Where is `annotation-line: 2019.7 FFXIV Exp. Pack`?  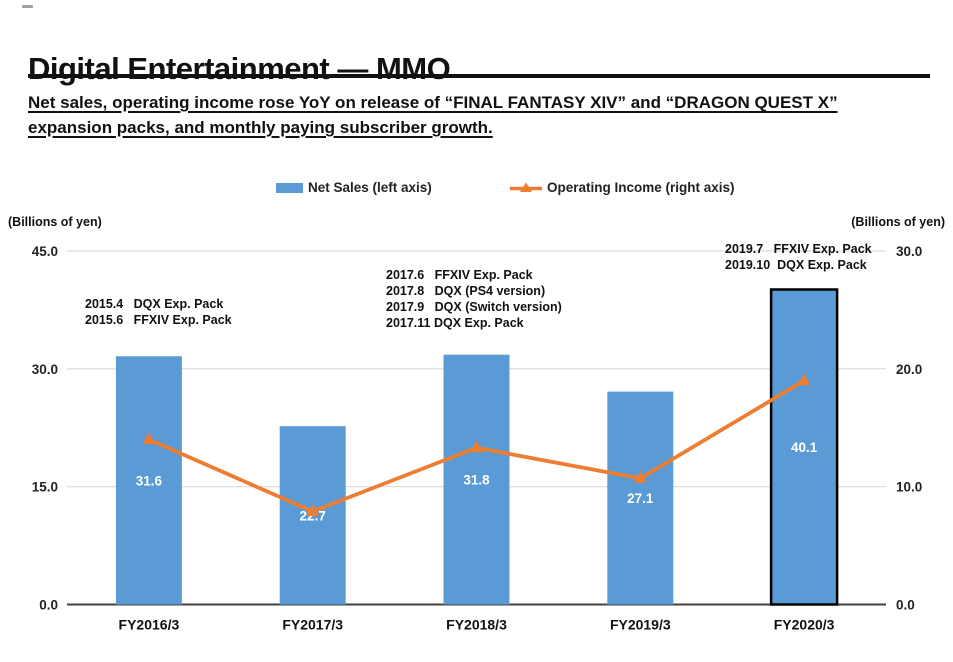 annotation-line: 2019.7 FFXIV Exp. Pack is located at coordinates (798, 249).